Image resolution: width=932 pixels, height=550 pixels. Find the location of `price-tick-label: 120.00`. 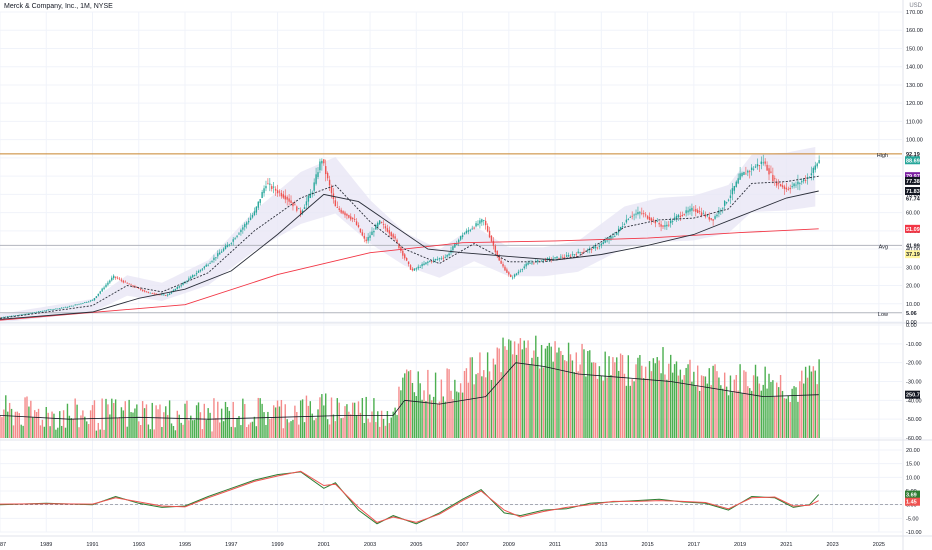

price-tick-label: 120.00 is located at coordinates (914, 104).